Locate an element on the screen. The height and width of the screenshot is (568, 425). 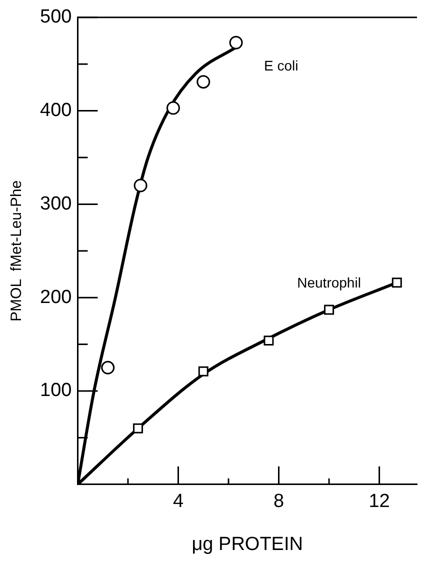
y-tick-label: 400 is located at coordinates (56, 111).